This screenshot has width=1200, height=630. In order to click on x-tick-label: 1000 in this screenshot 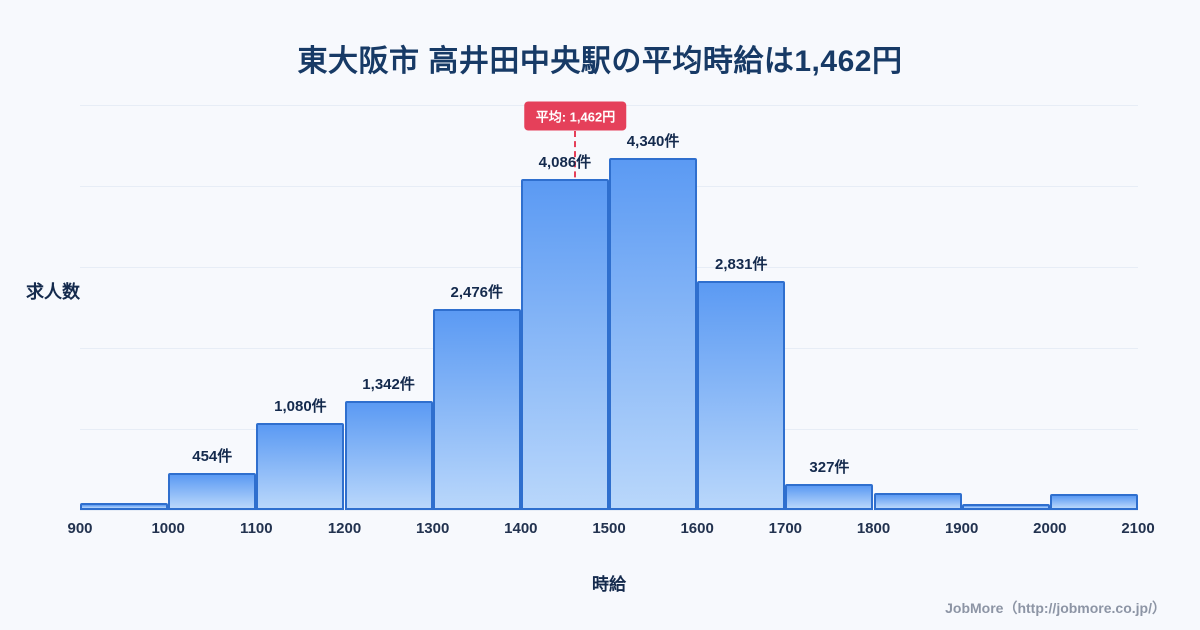, I will do `click(168, 528)`.